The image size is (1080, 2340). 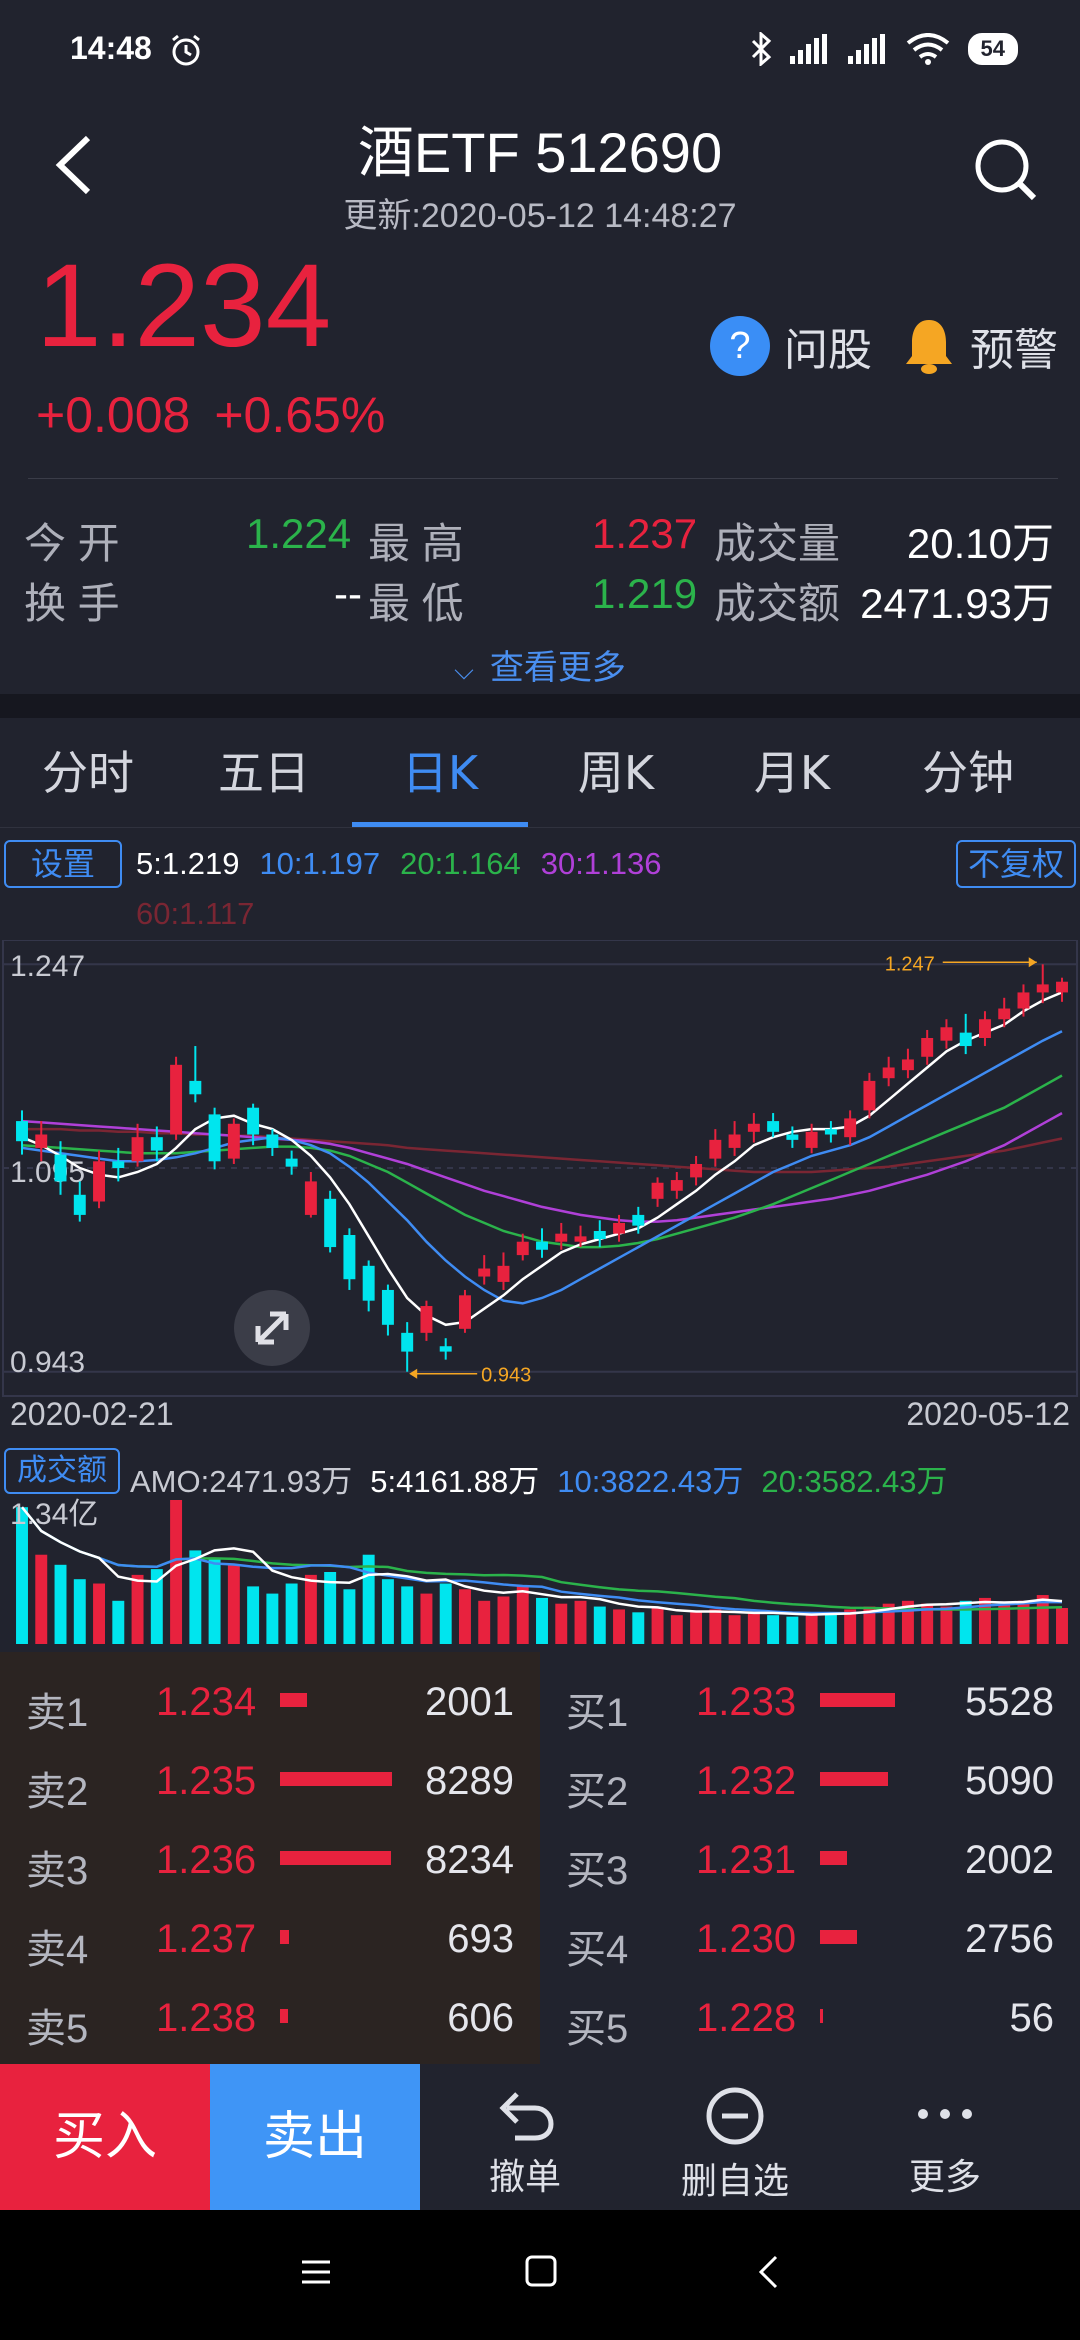 What do you see at coordinates (57, 1871) in the screenshot?
I see `sell-level-label: 卖3` at bounding box center [57, 1871].